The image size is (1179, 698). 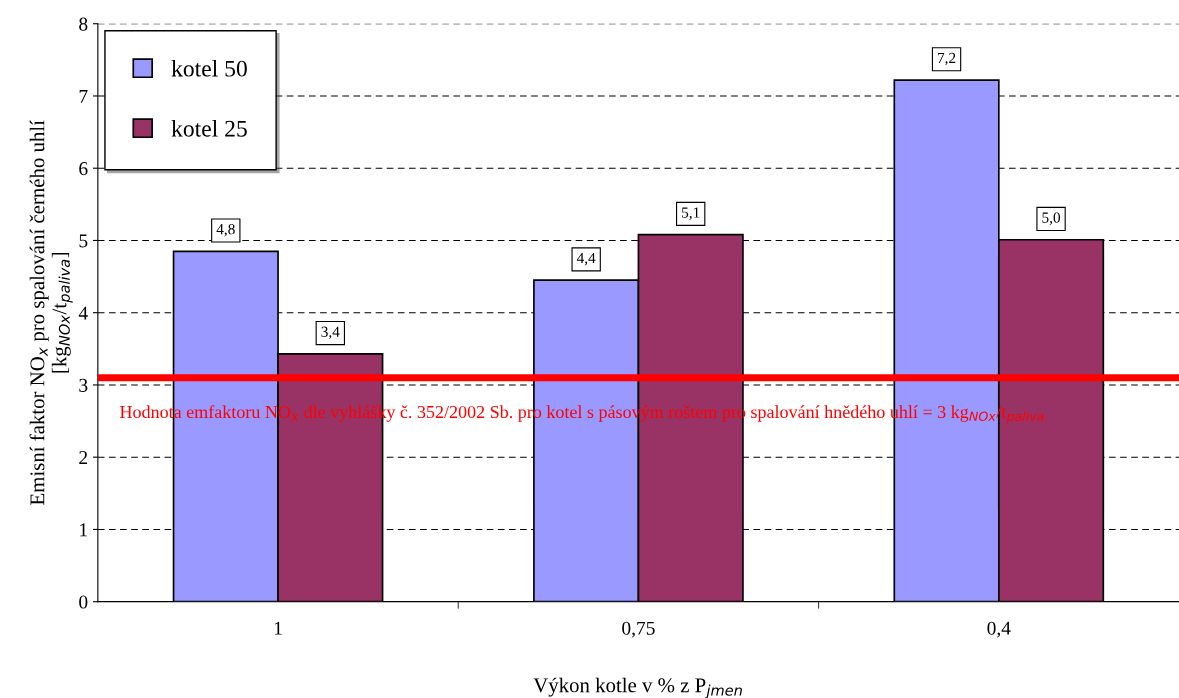 What do you see at coordinates (1051, 218) in the screenshot?
I see `data-label: 5,0` at bounding box center [1051, 218].